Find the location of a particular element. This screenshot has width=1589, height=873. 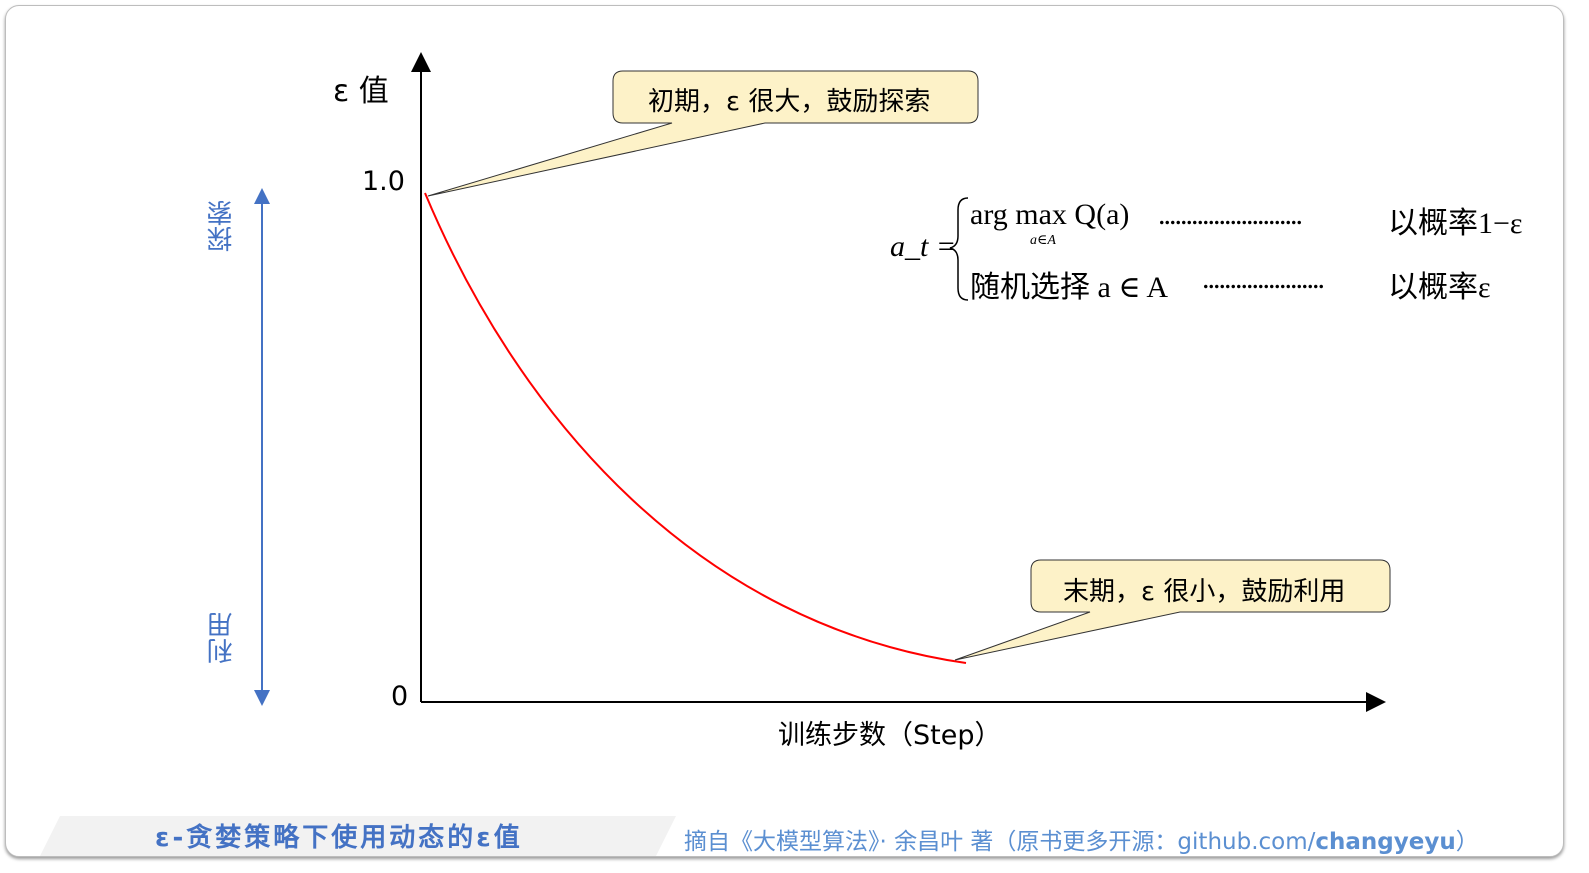

callout-end-shape is located at coordinates (1172, 610).